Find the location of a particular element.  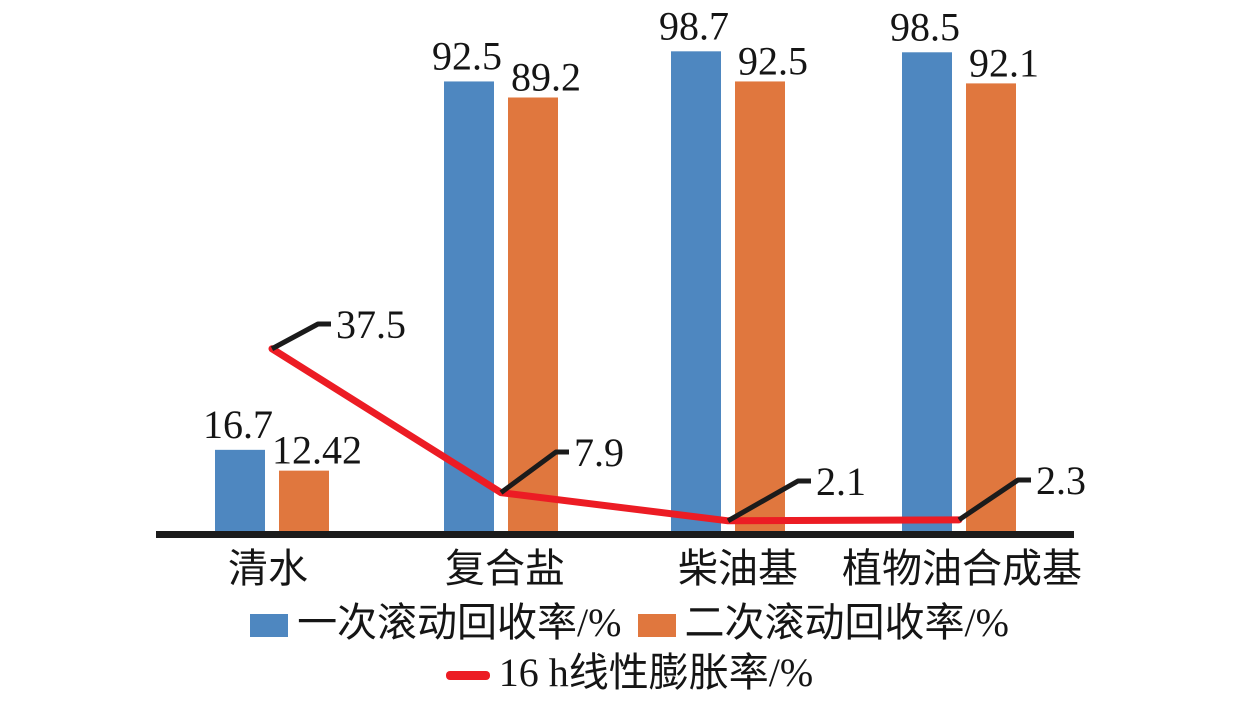

bar-label-series2-0: 12.42 is located at coordinates (317, 450).